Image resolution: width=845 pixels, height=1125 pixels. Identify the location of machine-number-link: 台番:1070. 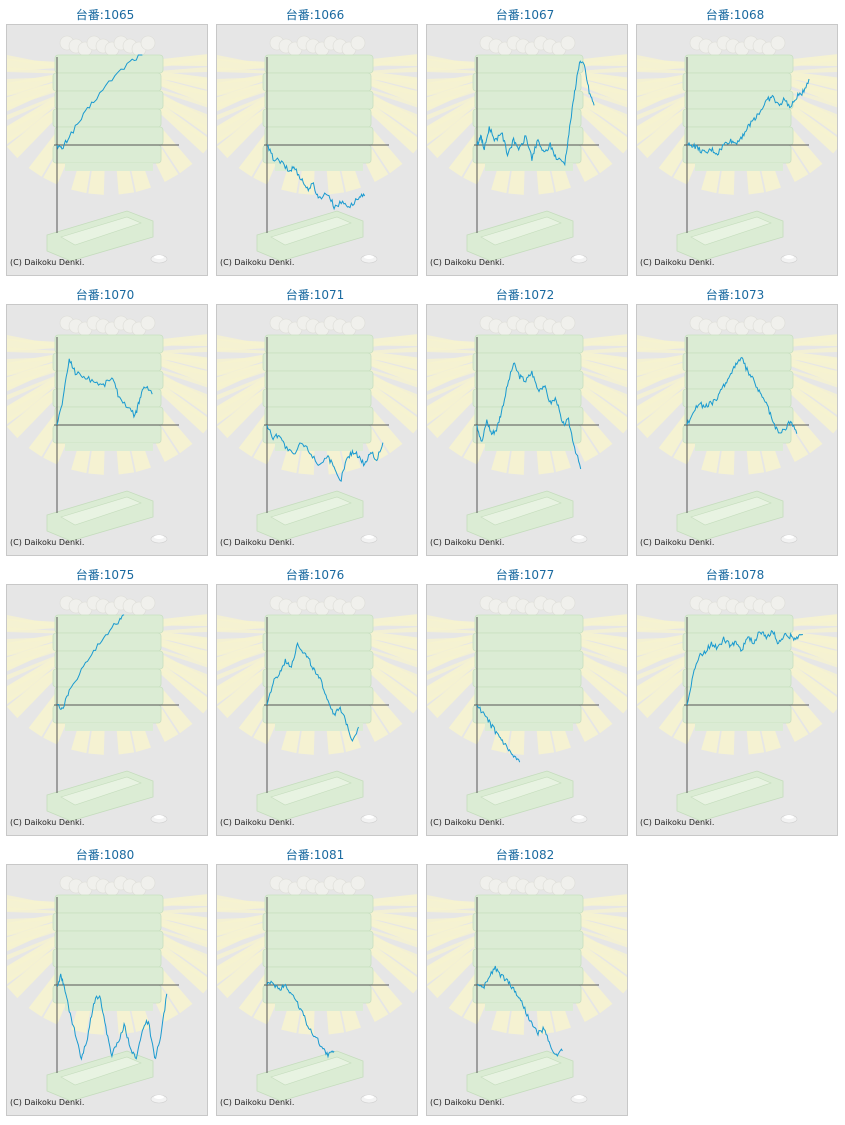
(105, 295).